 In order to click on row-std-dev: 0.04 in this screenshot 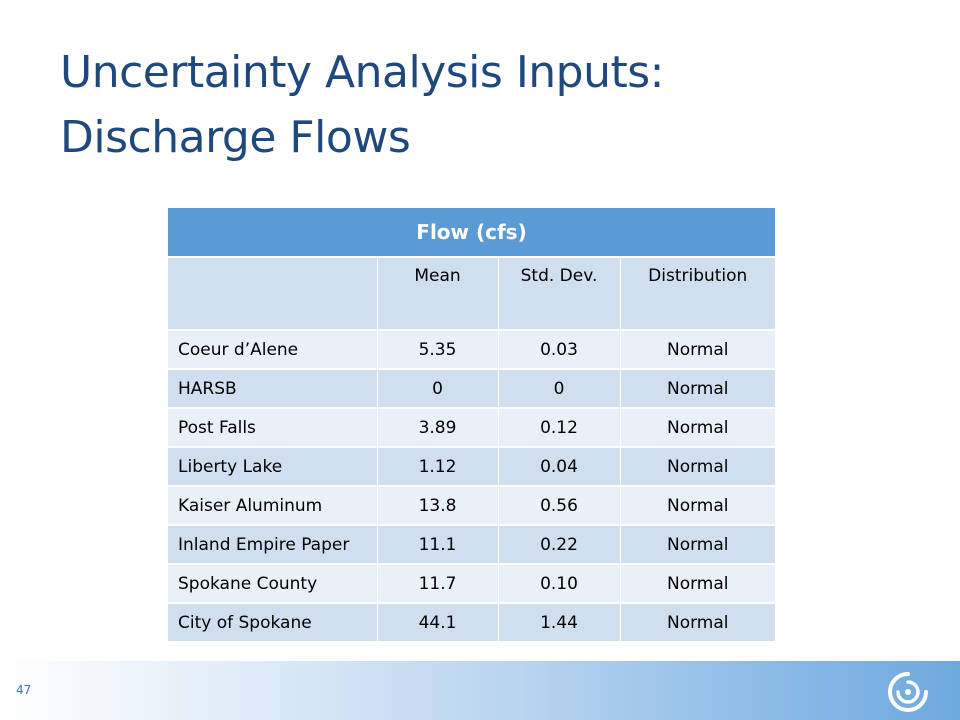, I will do `click(559, 467)`.